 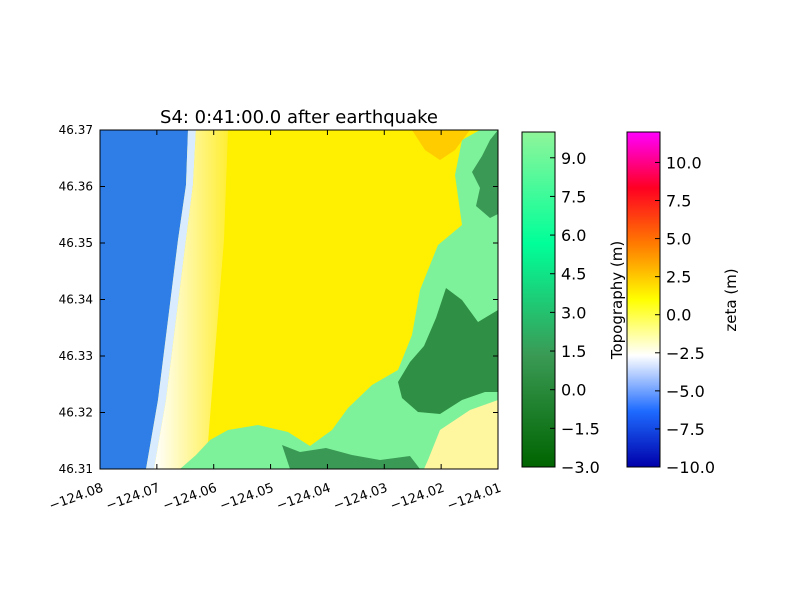 I want to click on x-tick-label: −124.03, so click(x=361, y=497).